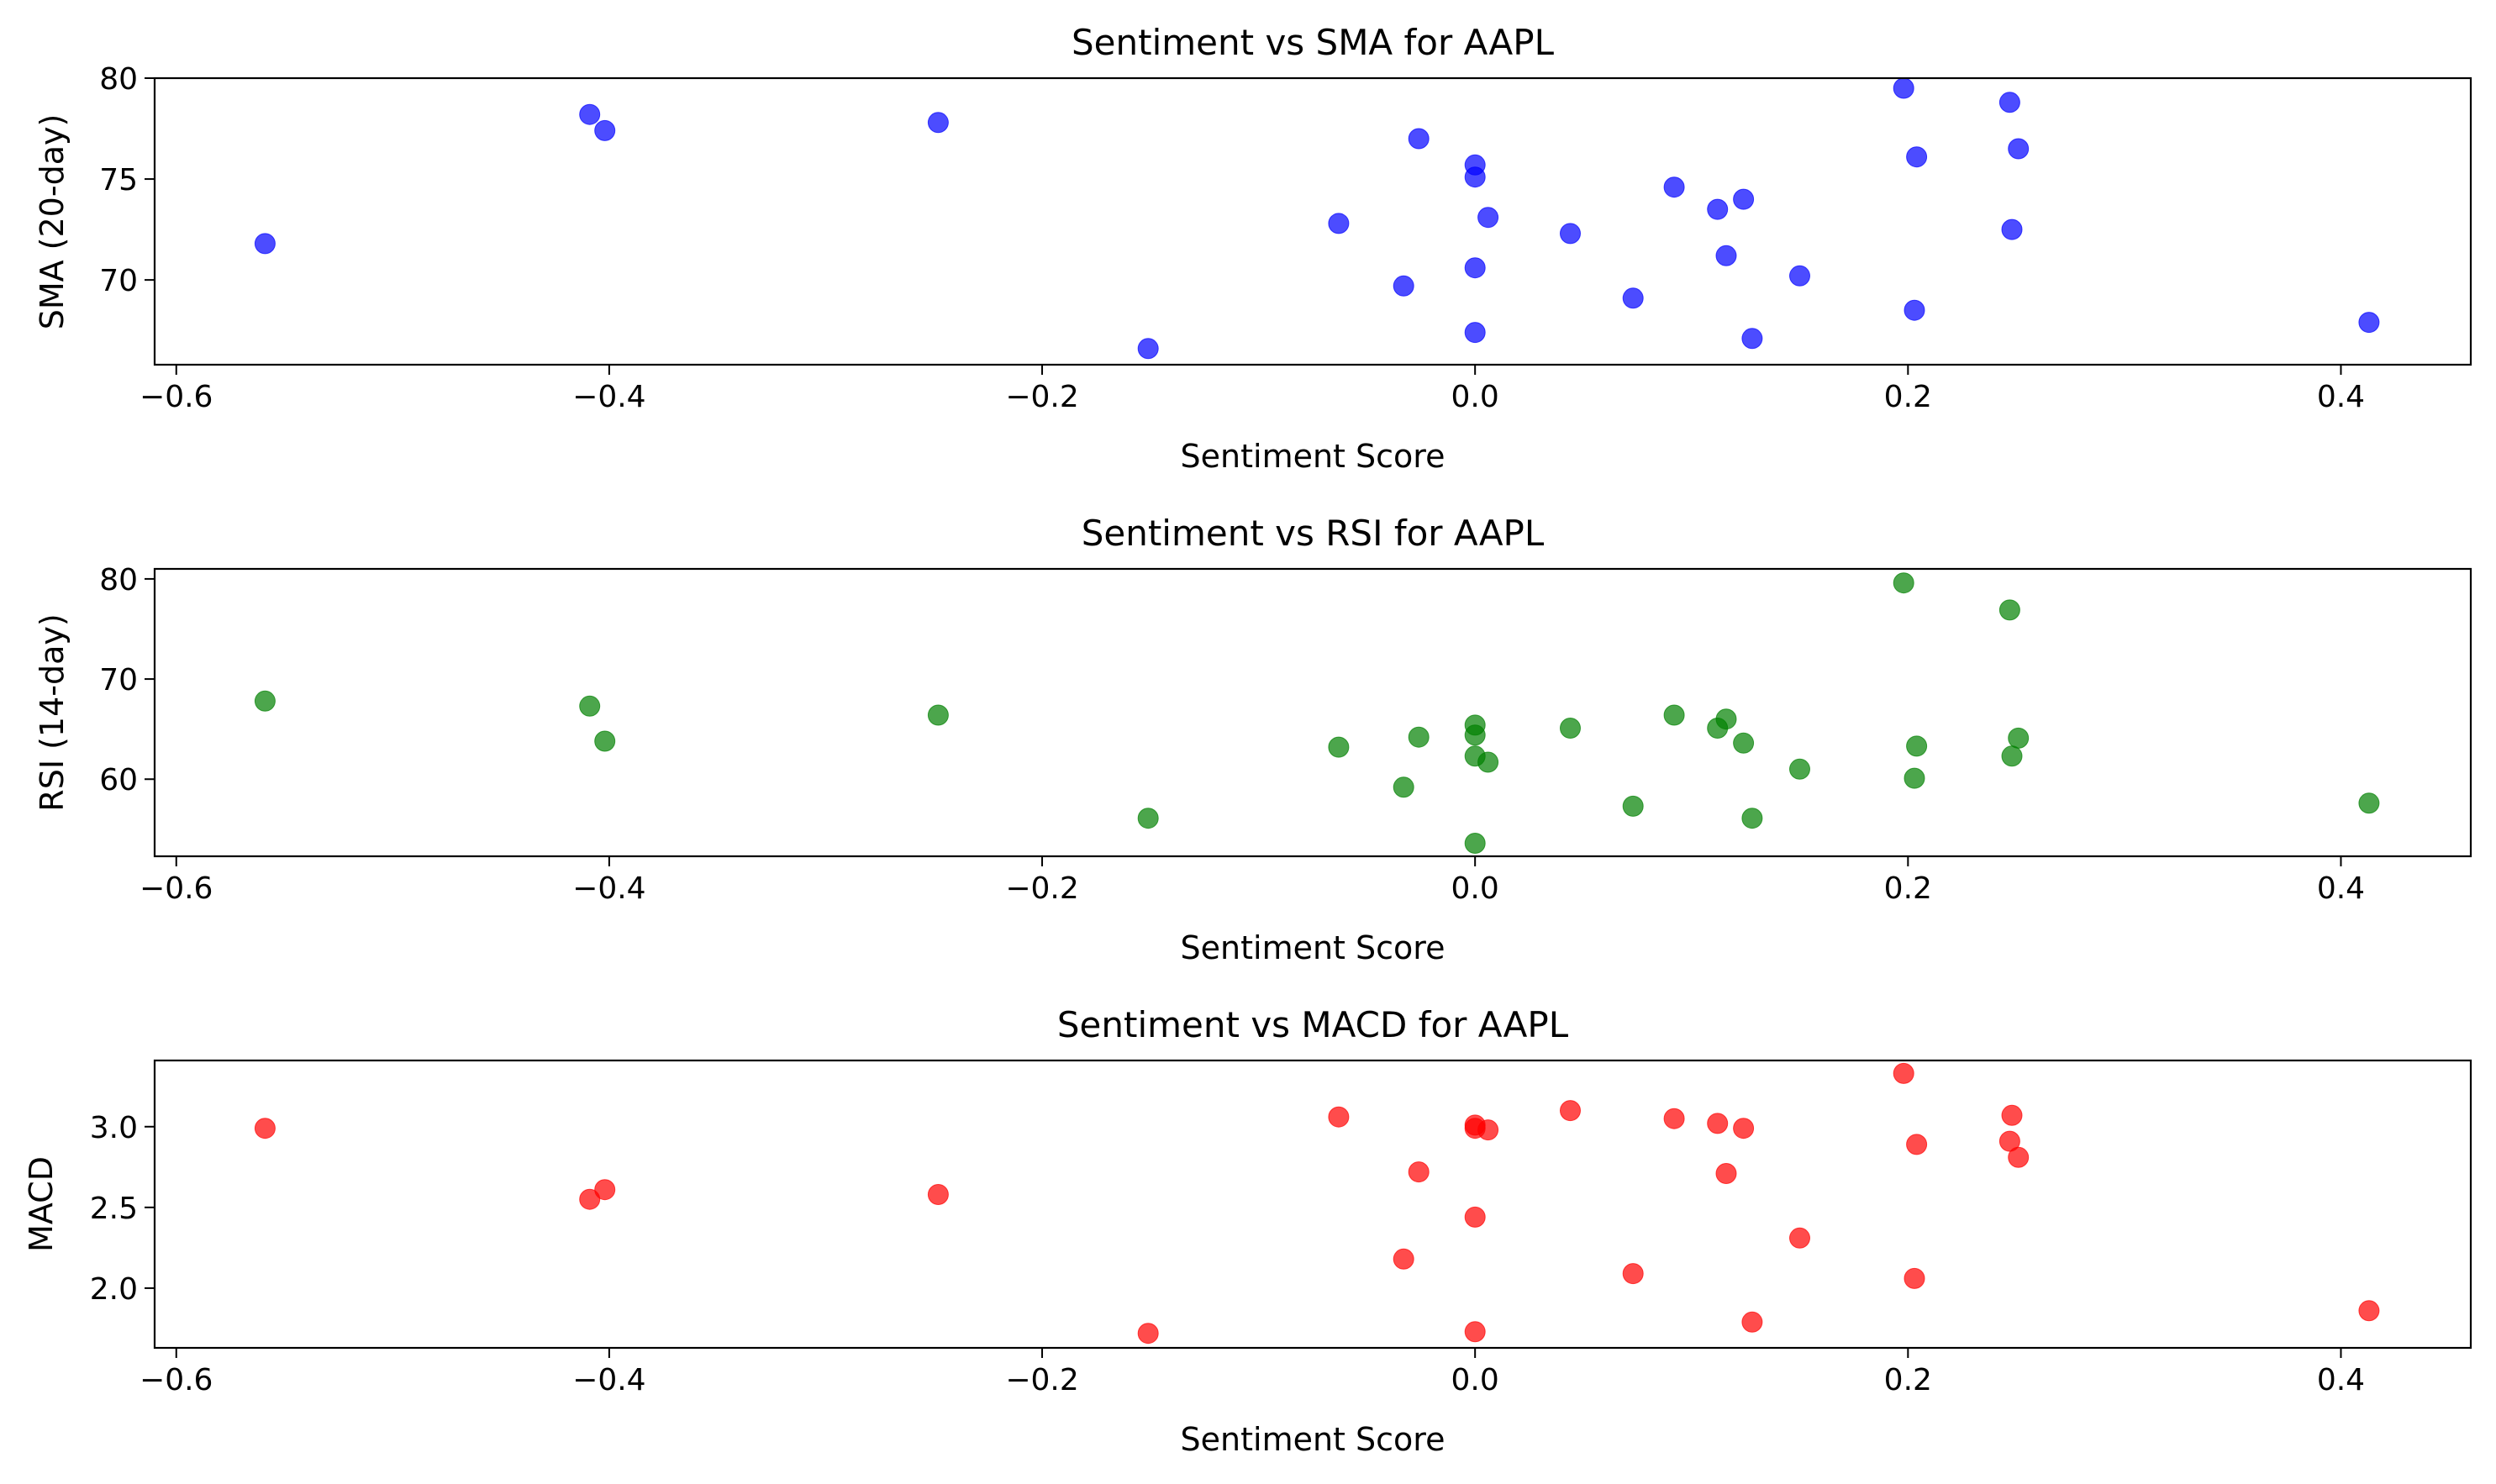  Describe the element at coordinates (1314, 533) in the screenshot. I see `chart-title: Sentiment vs RSI for AAPL` at that location.